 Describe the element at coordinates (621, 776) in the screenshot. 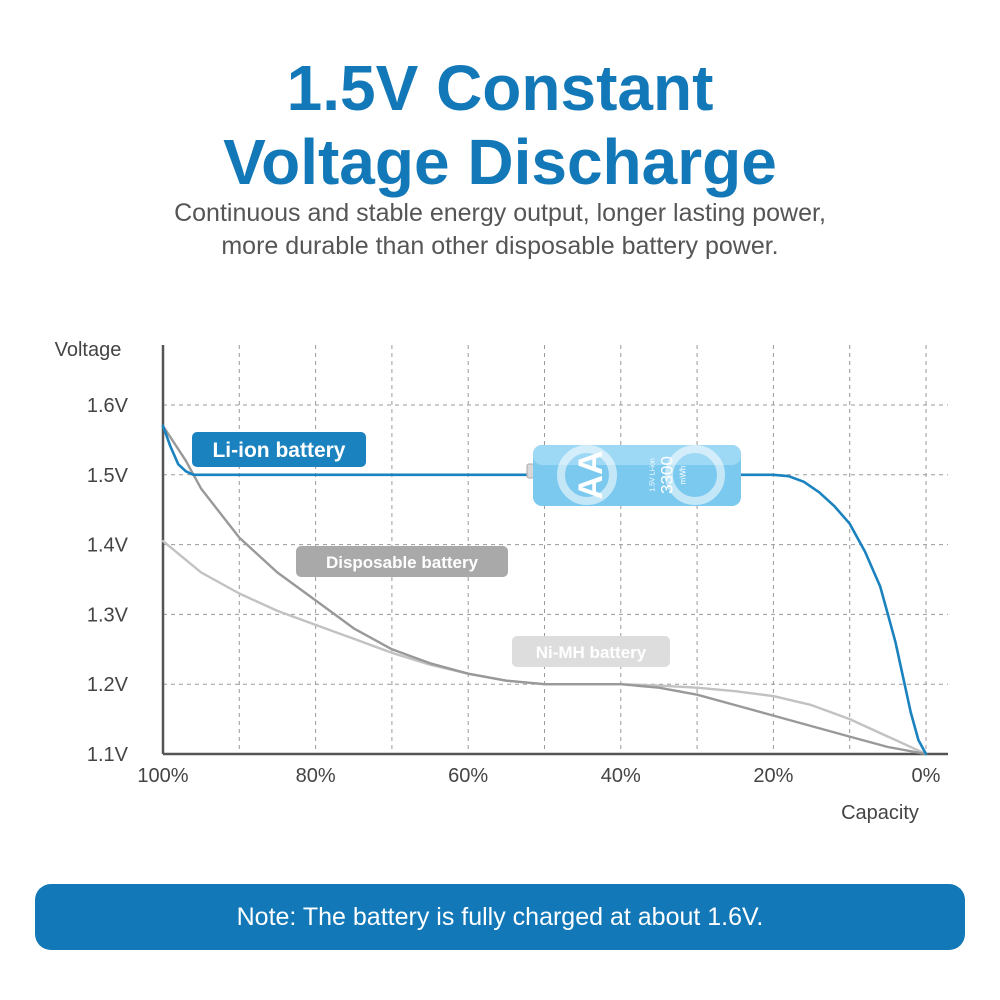

I see `x-tick-label: 40%` at that location.